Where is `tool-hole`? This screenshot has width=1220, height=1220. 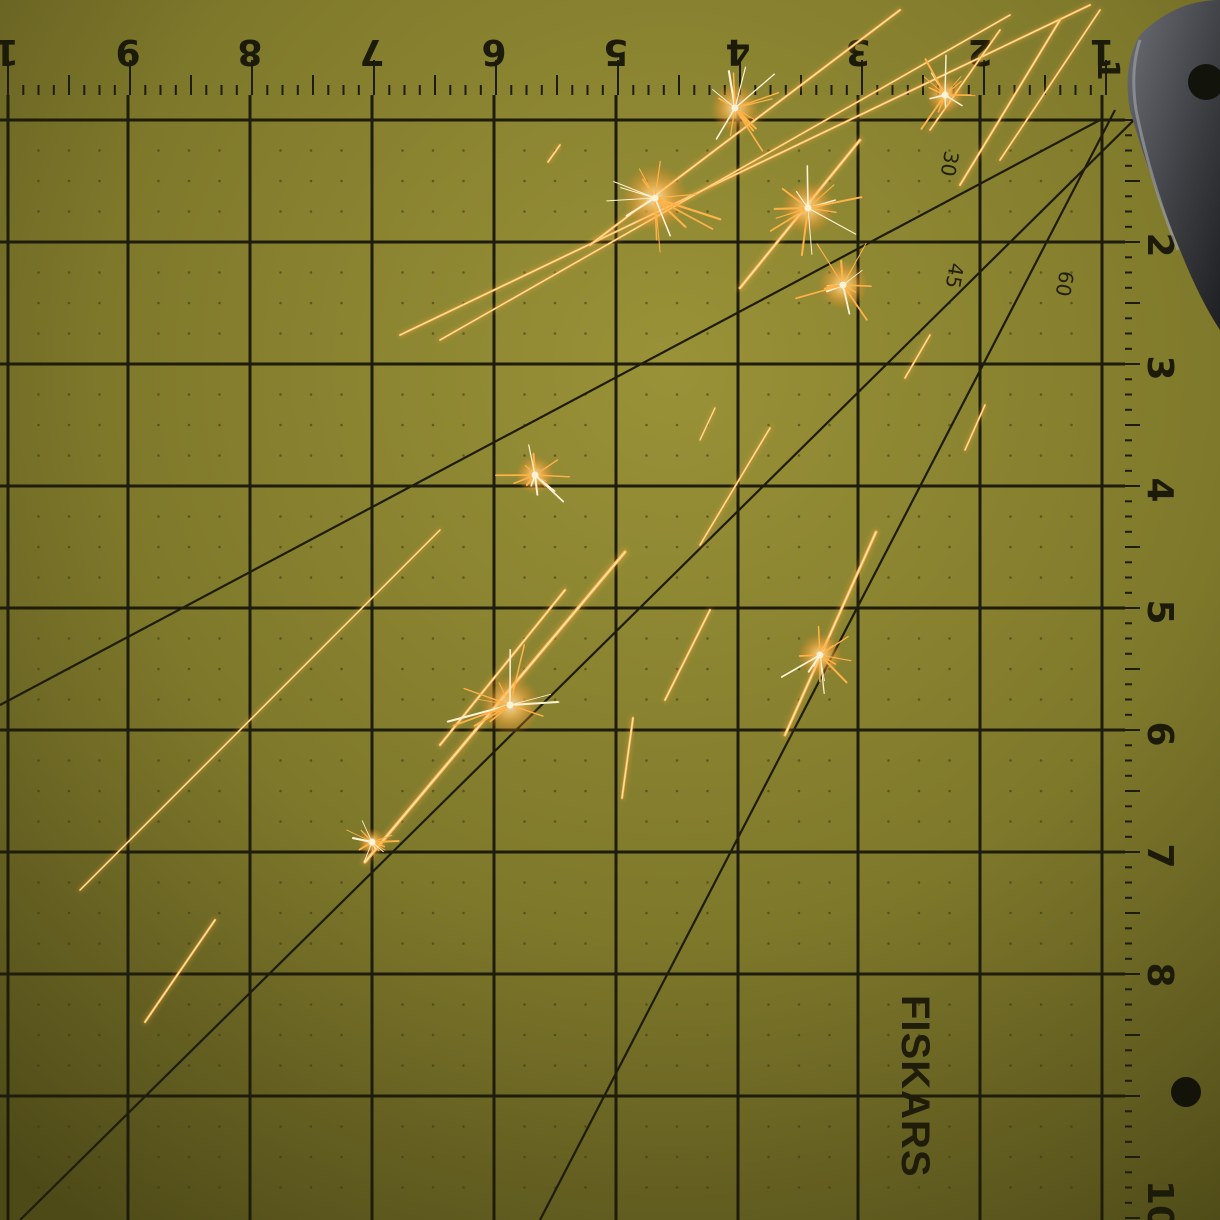
tool-hole is located at coordinates (1204, 82).